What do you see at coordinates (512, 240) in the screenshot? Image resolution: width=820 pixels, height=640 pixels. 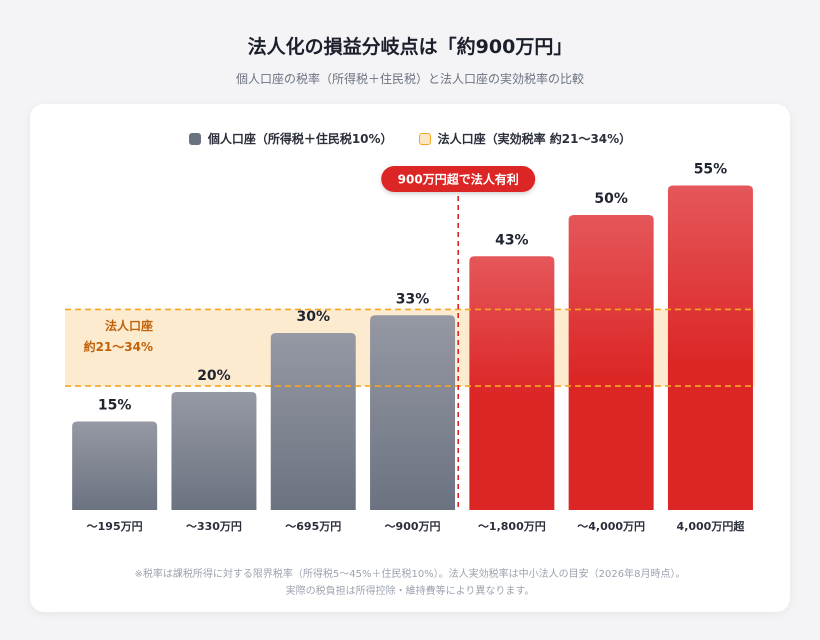 I see `value-label-5: 43%` at bounding box center [512, 240].